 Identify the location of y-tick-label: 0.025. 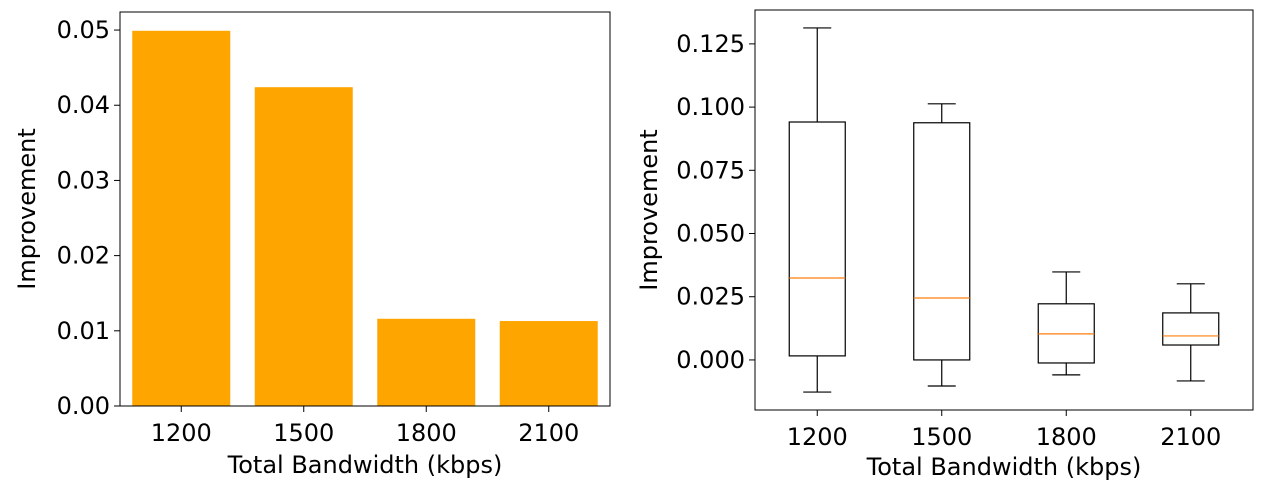
(710, 297).